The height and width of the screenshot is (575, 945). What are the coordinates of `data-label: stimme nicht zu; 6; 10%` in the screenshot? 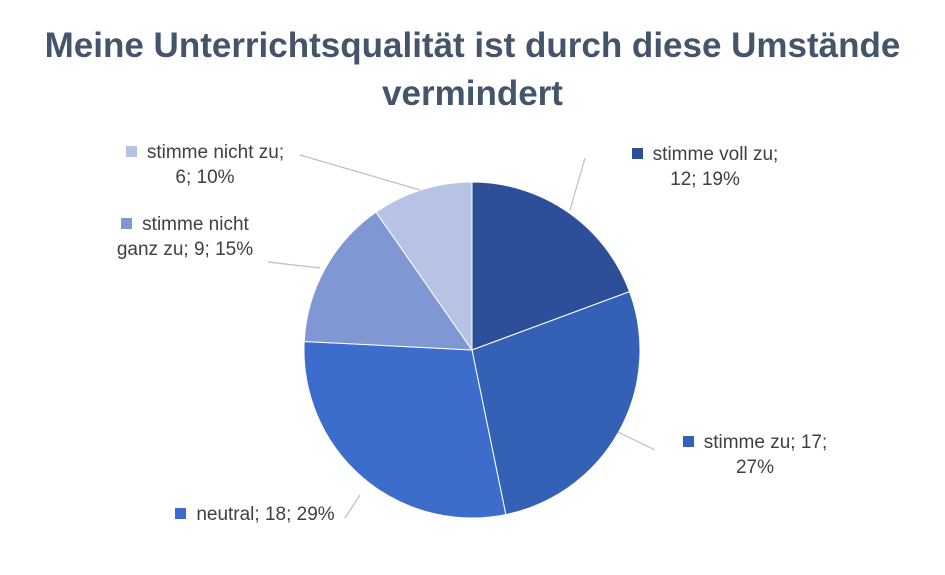 It's located at (205, 165).